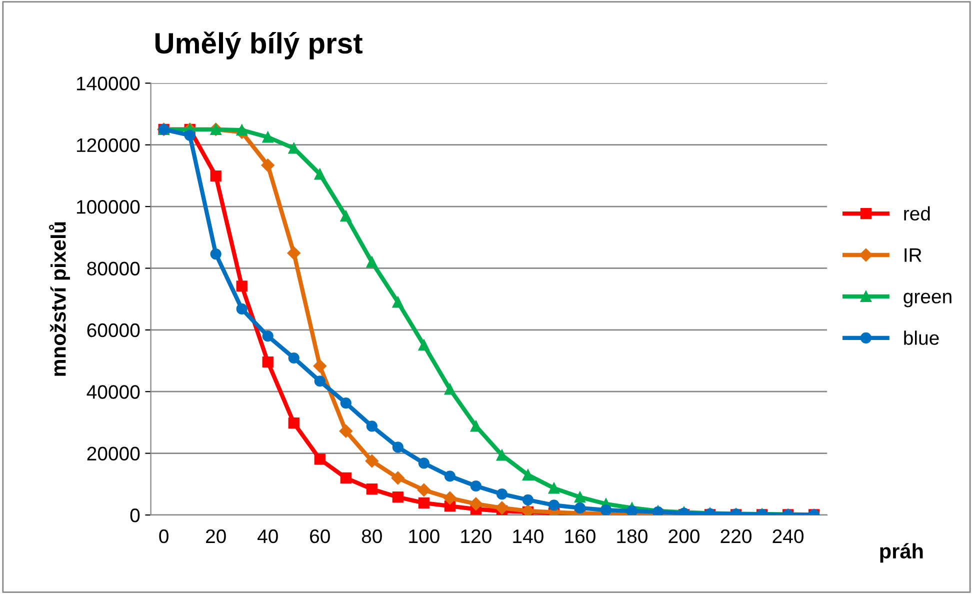 The image size is (973, 594). Describe the element at coordinates (917, 213) in the screenshot. I see `legend-label: red` at that location.